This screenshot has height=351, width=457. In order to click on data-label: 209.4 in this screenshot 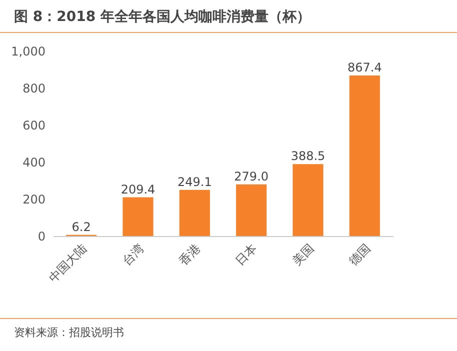, I will do `click(138, 189)`.